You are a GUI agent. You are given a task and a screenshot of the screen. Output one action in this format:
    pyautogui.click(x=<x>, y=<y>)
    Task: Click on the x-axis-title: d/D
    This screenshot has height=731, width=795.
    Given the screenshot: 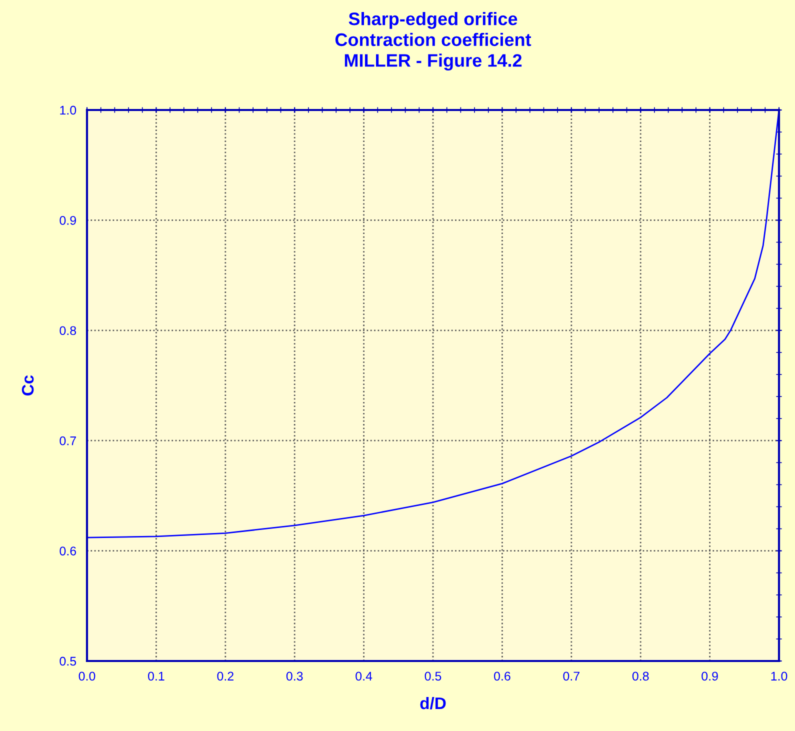 What is the action you would take?
    pyautogui.click(x=433, y=703)
    